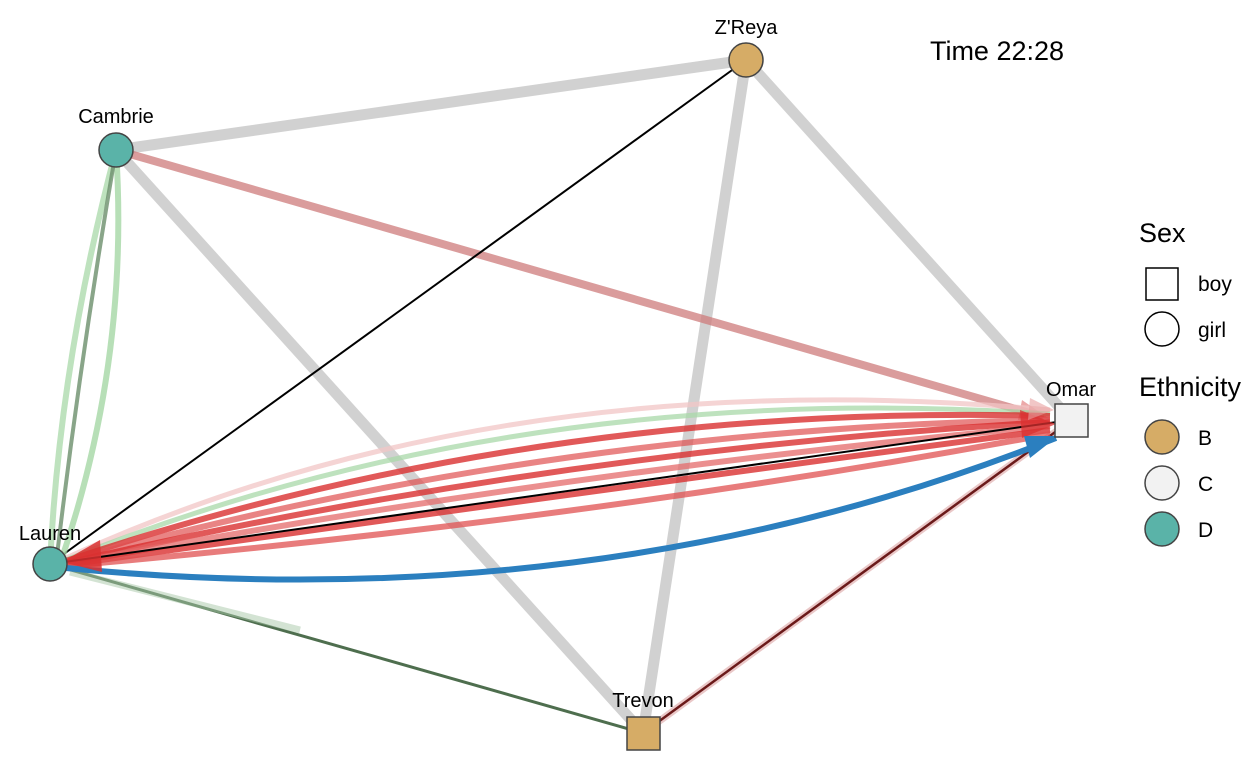 This screenshot has height=768, width=1248. Describe the element at coordinates (116, 150) in the screenshot. I see `node-cambrie` at that location.